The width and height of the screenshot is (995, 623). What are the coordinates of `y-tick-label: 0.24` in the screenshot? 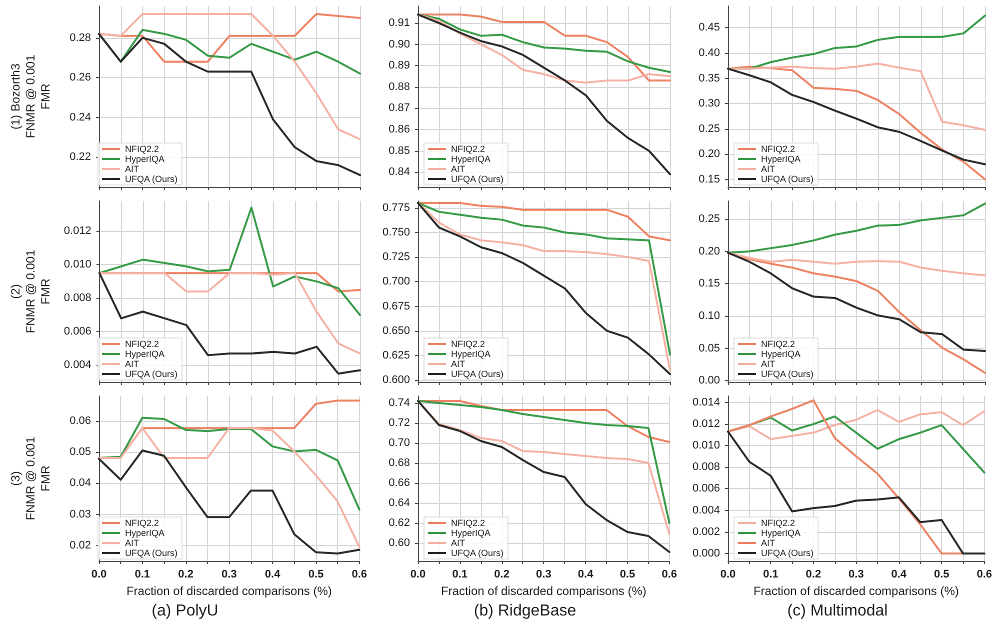 It's located at (80, 117).